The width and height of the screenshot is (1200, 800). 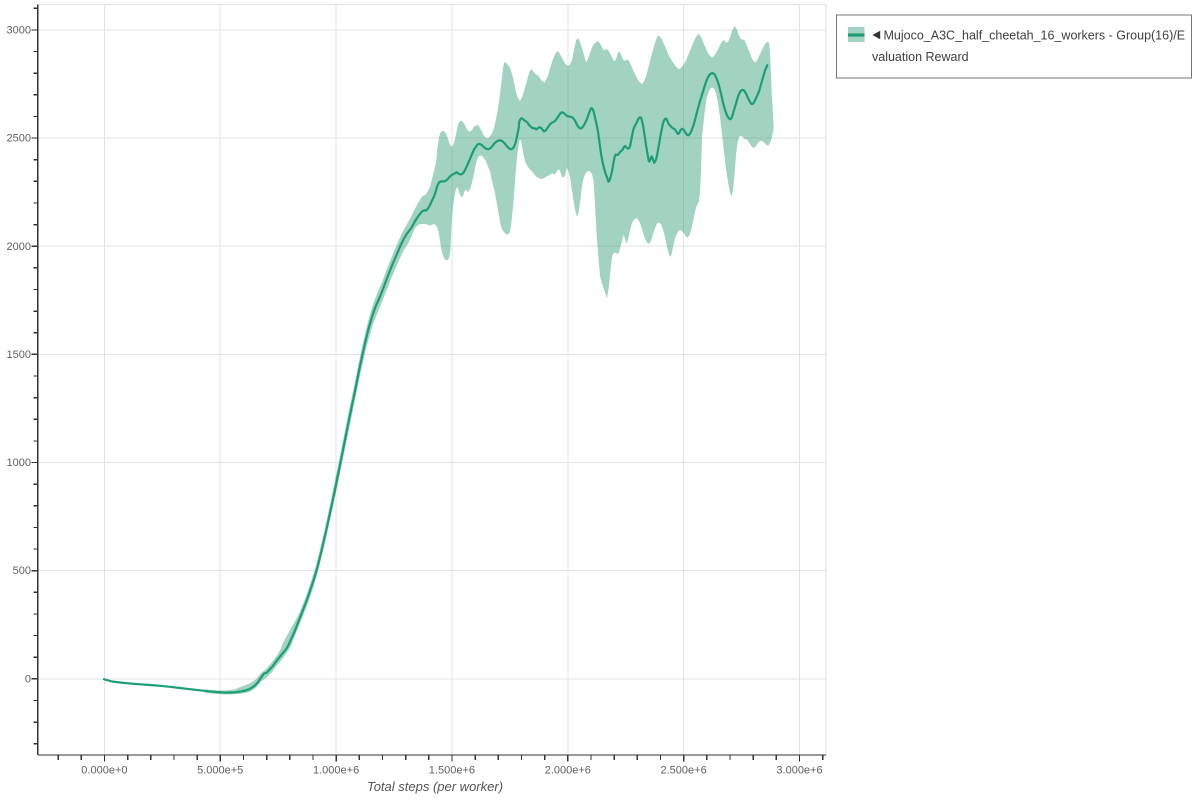 What do you see at coordinates (799, 771) in the screenshot?
I see `svg-text: 3.000e+6` at bounding box center [799, 771].